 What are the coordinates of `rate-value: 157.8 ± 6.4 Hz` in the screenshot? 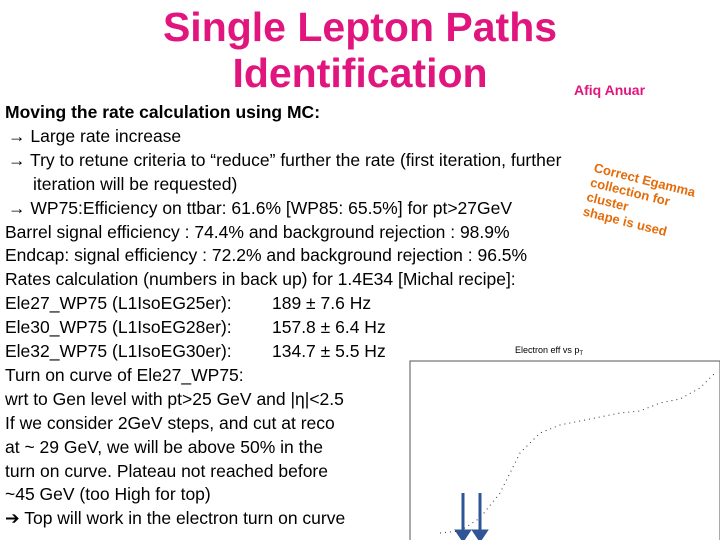 It's located at (329, 327).